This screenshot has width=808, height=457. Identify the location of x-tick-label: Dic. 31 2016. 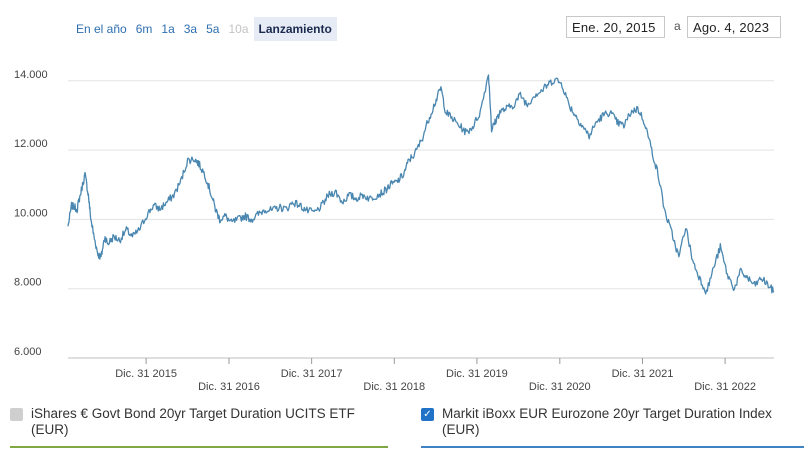
(229, 387).